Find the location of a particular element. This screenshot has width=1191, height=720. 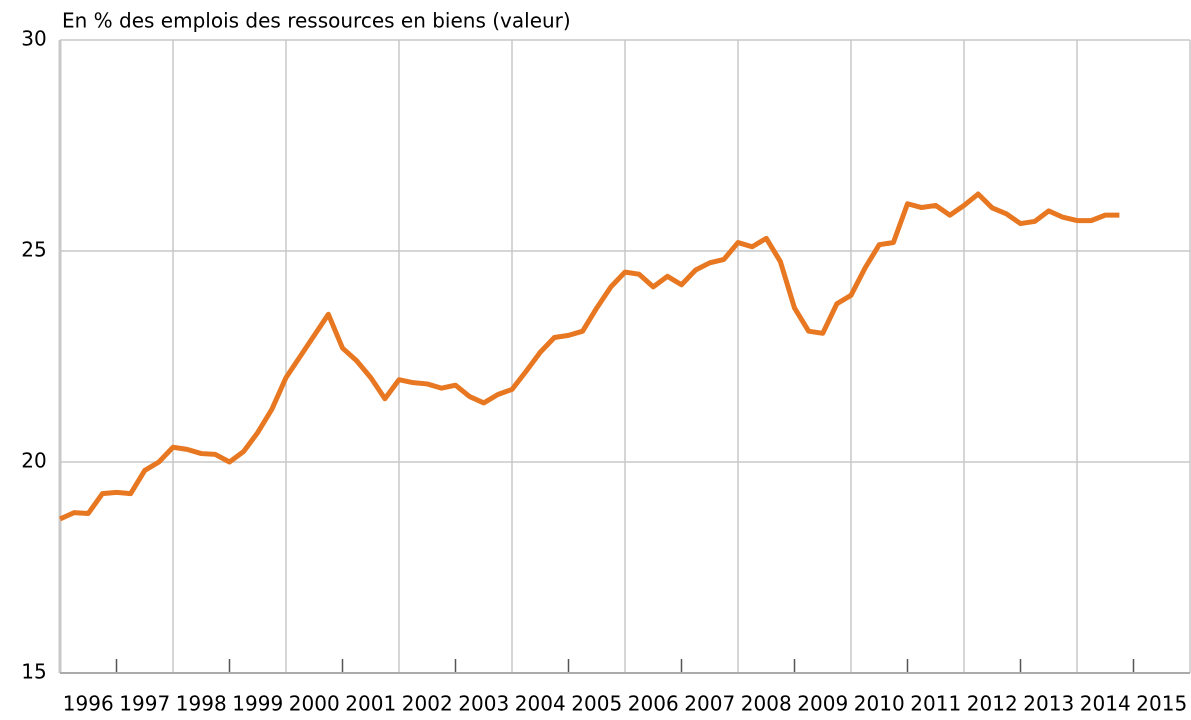

x-tick-label: 2004 is located at coordinates (540, 704).